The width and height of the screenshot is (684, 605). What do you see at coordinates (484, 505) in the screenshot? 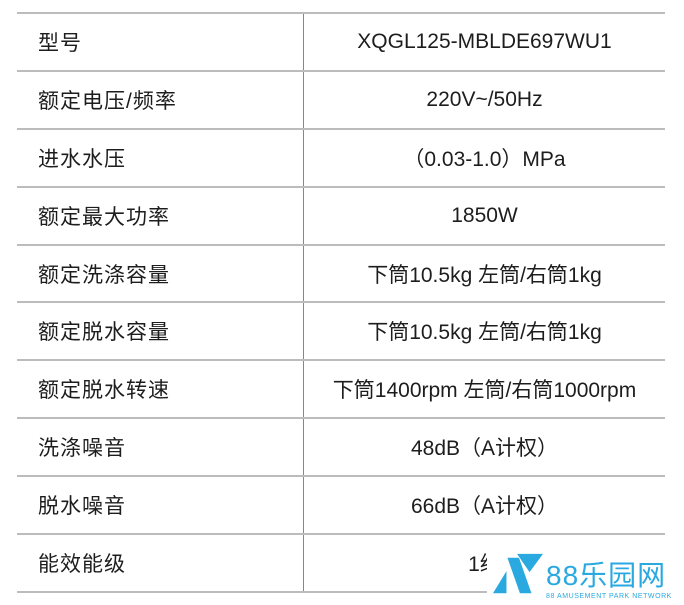
I see `spec-value: 66dB（A计权）` at bounding box center [484, 505].